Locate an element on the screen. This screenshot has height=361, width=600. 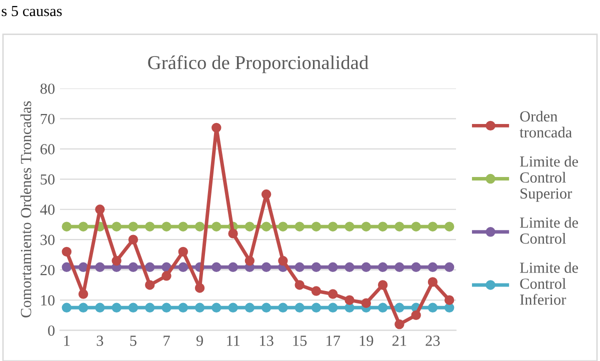
x-tick-label: 15 is located at coordinates (300, 341).